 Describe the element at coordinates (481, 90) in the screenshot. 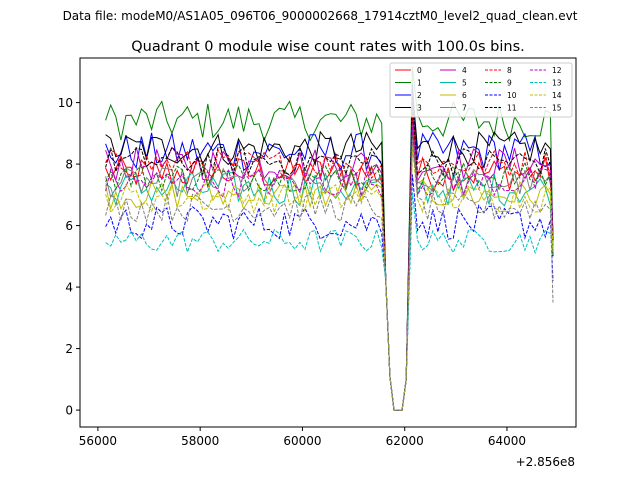

I see `legend-box` at that location.